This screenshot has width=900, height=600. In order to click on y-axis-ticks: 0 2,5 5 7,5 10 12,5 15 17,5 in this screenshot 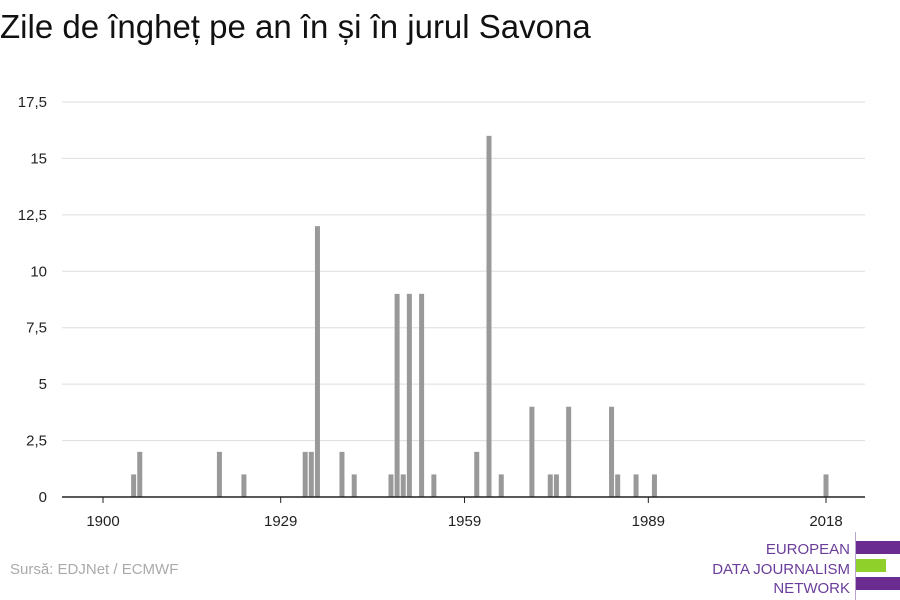, I will do `click(32, 300)`.